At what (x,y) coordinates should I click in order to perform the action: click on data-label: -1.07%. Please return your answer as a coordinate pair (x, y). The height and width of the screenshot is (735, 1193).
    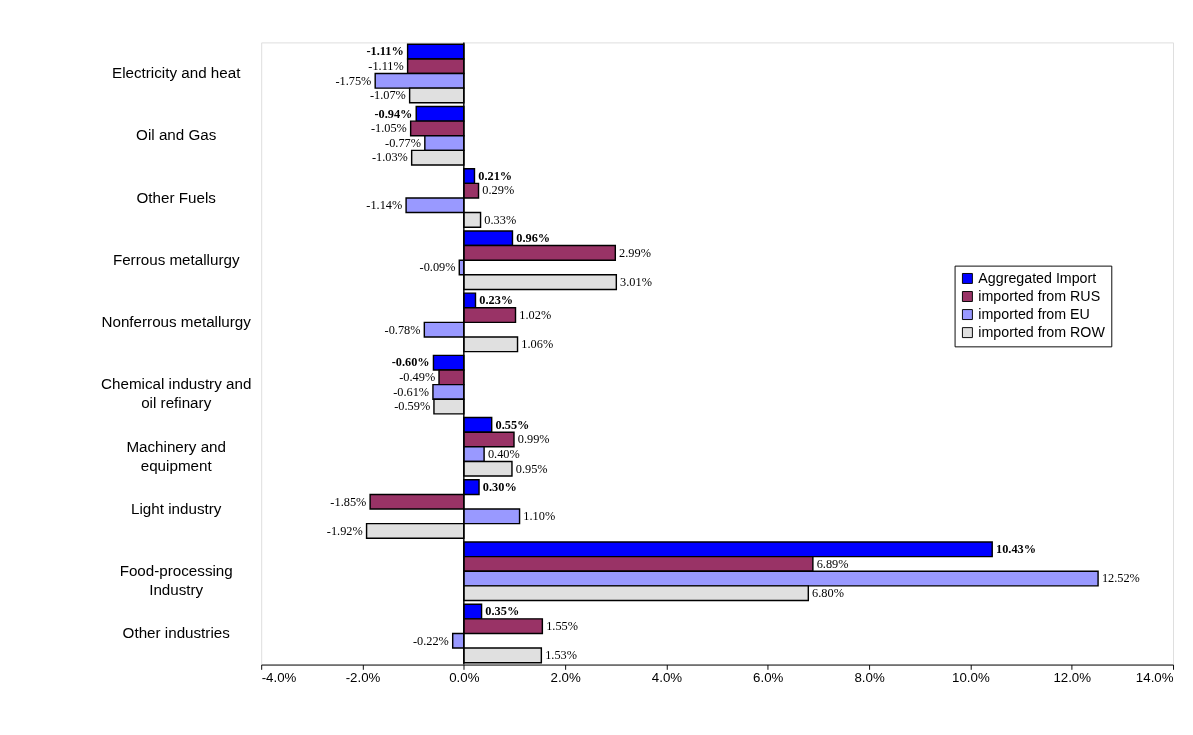
    Looking at the image, I should click on (387, 95).